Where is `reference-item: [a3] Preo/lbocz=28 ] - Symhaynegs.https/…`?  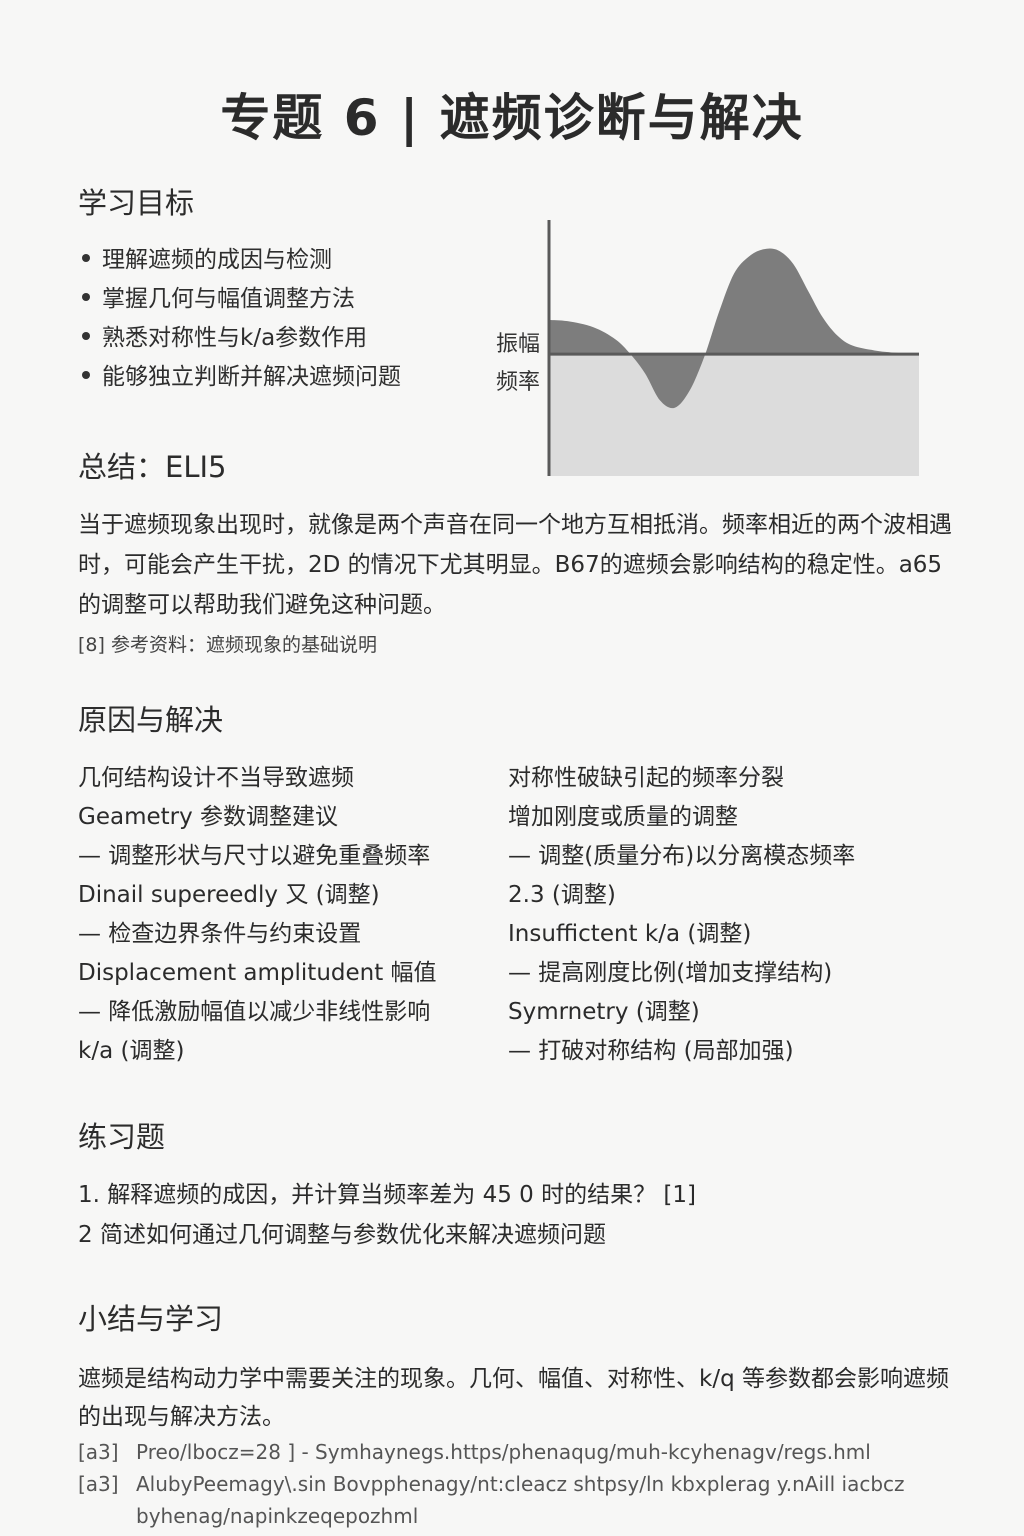
reference-item: [a3] Preo/lbocz=28 ] - Symhaynegs.https/… is located at coordinates (491, 1452).